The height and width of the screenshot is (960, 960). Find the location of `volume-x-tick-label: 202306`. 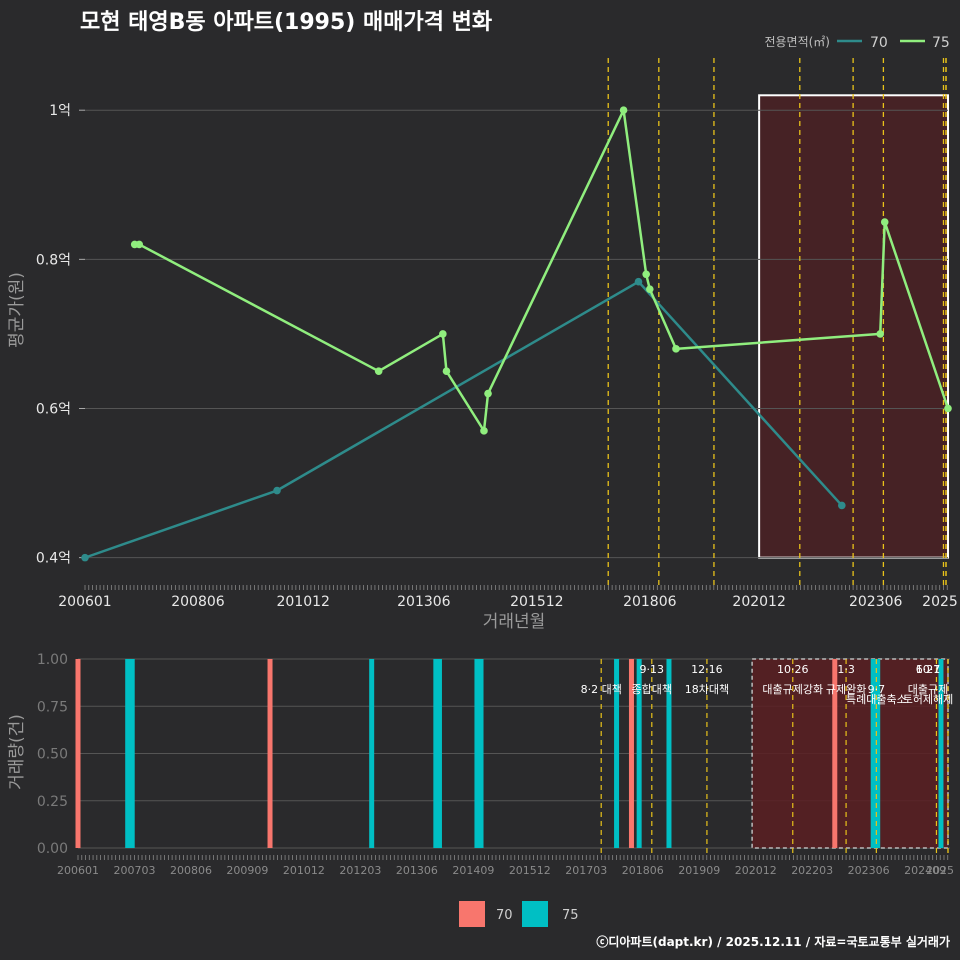

volume-x-tick-label: 202306 is located at coordinates (869, 870).